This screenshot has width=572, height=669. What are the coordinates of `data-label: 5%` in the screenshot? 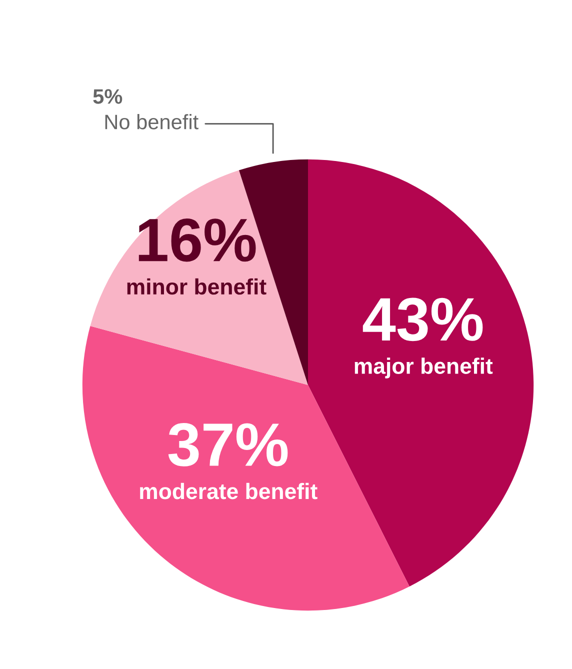 It's located at (107, 96).